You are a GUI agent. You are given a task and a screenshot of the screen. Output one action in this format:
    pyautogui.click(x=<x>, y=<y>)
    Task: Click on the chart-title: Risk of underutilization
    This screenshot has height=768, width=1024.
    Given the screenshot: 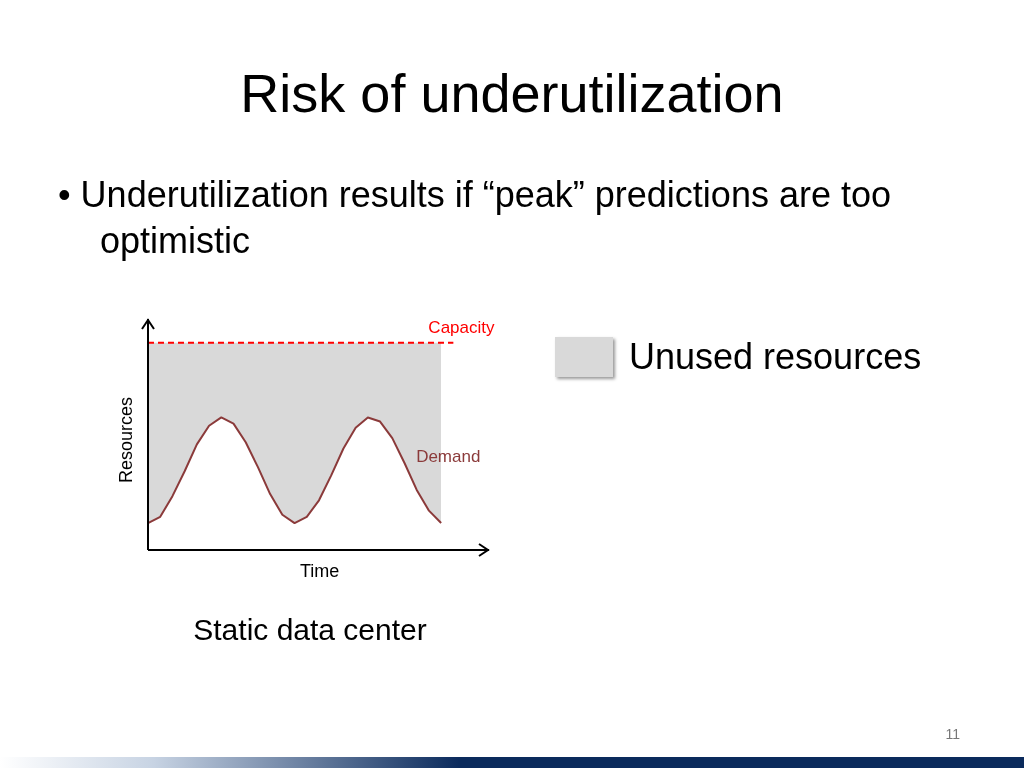 What is the action you would take?
    pyautogui.click(x=512, y=93)
    